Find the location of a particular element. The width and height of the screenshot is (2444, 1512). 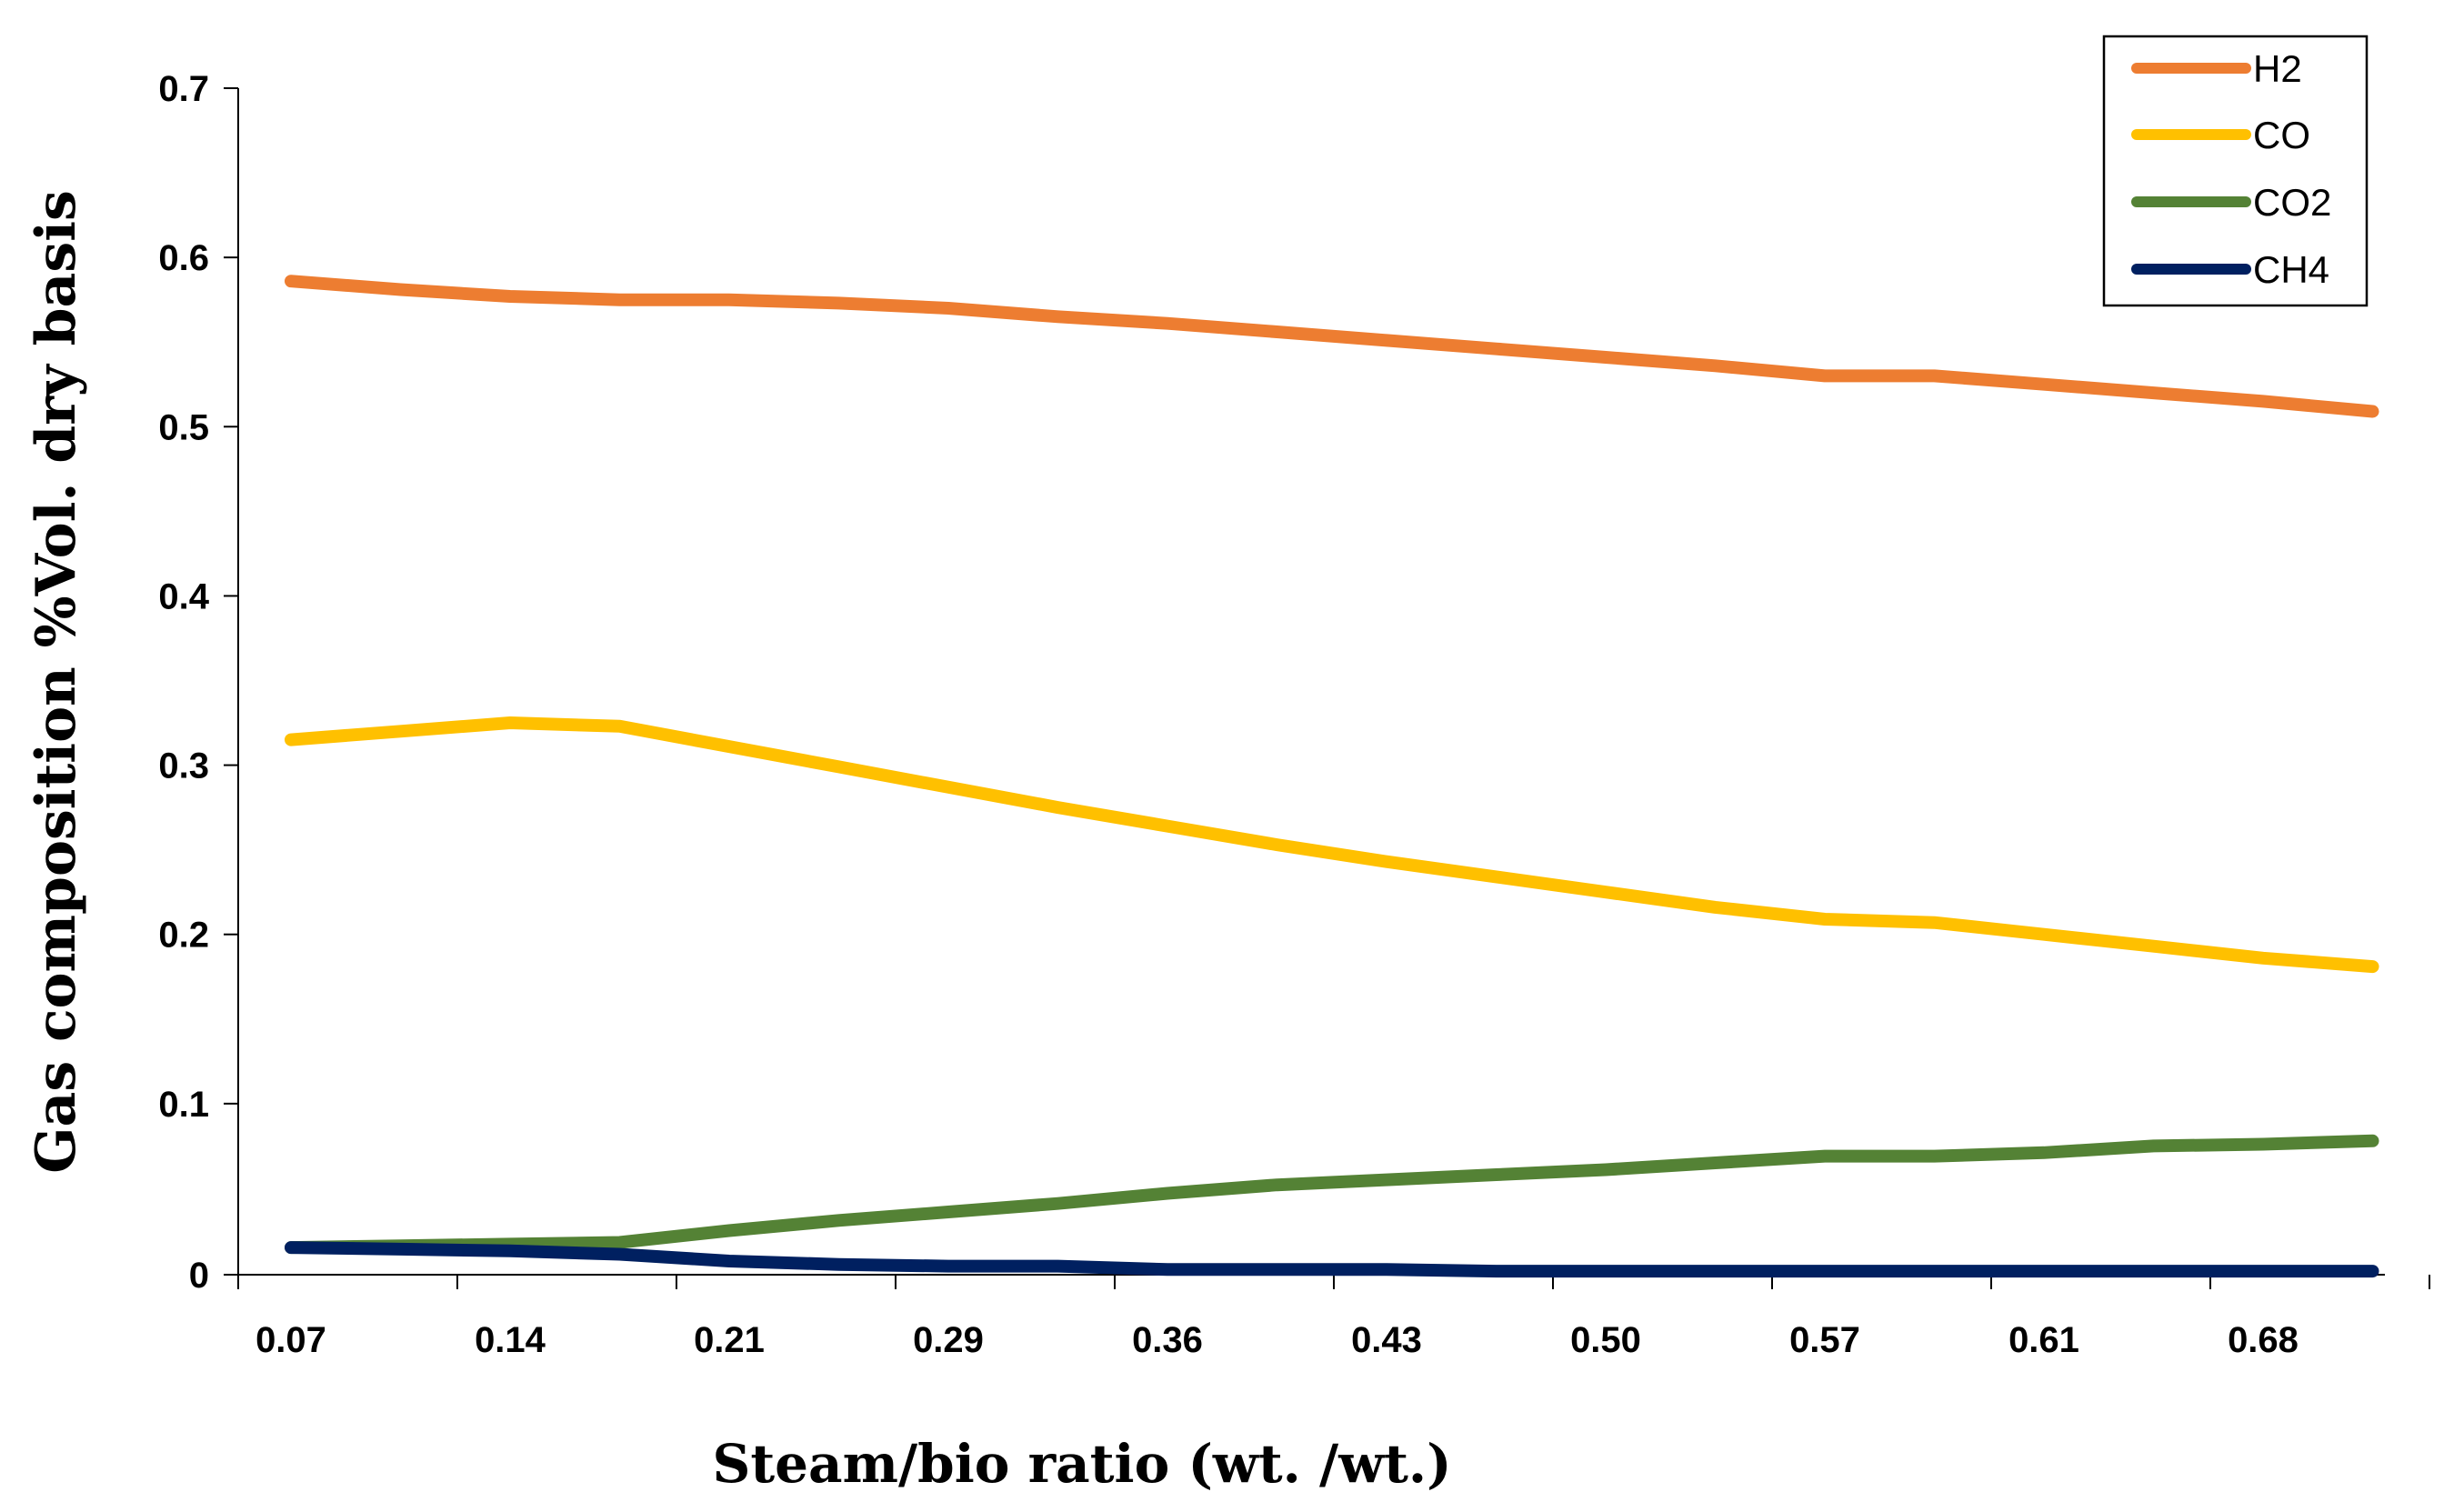

legend-box is located at coordinates (2235, 171).